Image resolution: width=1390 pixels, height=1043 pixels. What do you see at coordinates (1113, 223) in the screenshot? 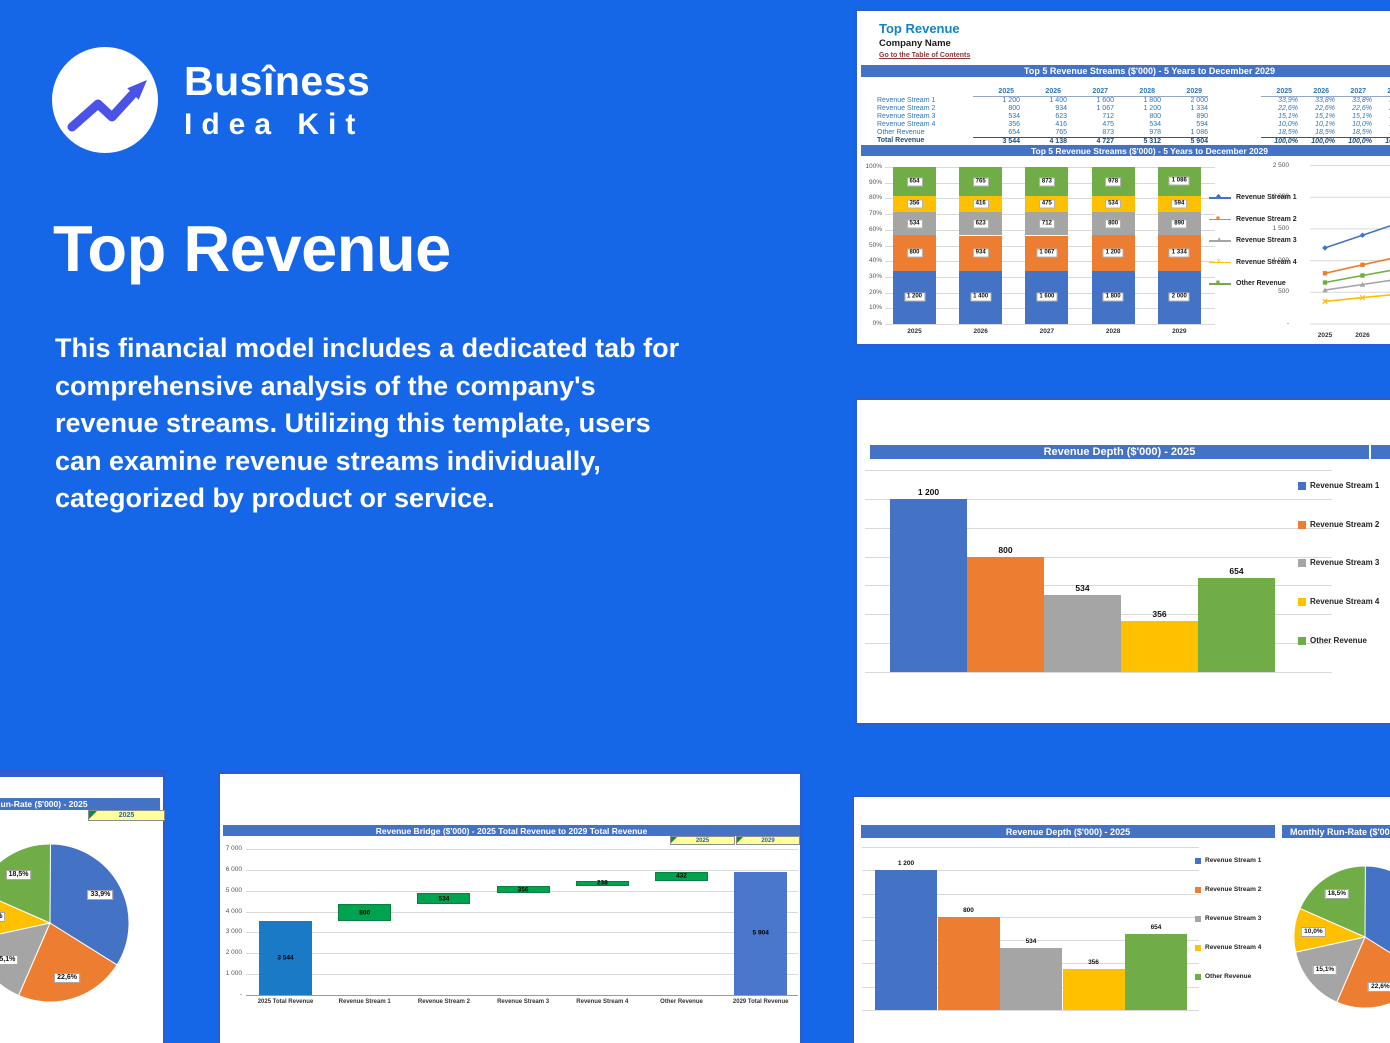
I see `data-label: 800` at bounding box center [1113, 223].